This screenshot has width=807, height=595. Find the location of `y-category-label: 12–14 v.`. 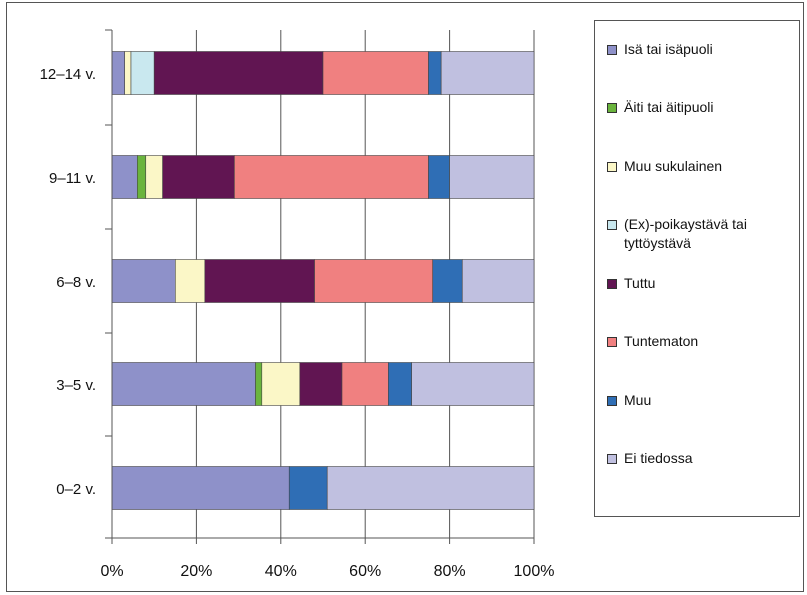

y-category-label: 12–14 v. is located at coordinates (68, 74).